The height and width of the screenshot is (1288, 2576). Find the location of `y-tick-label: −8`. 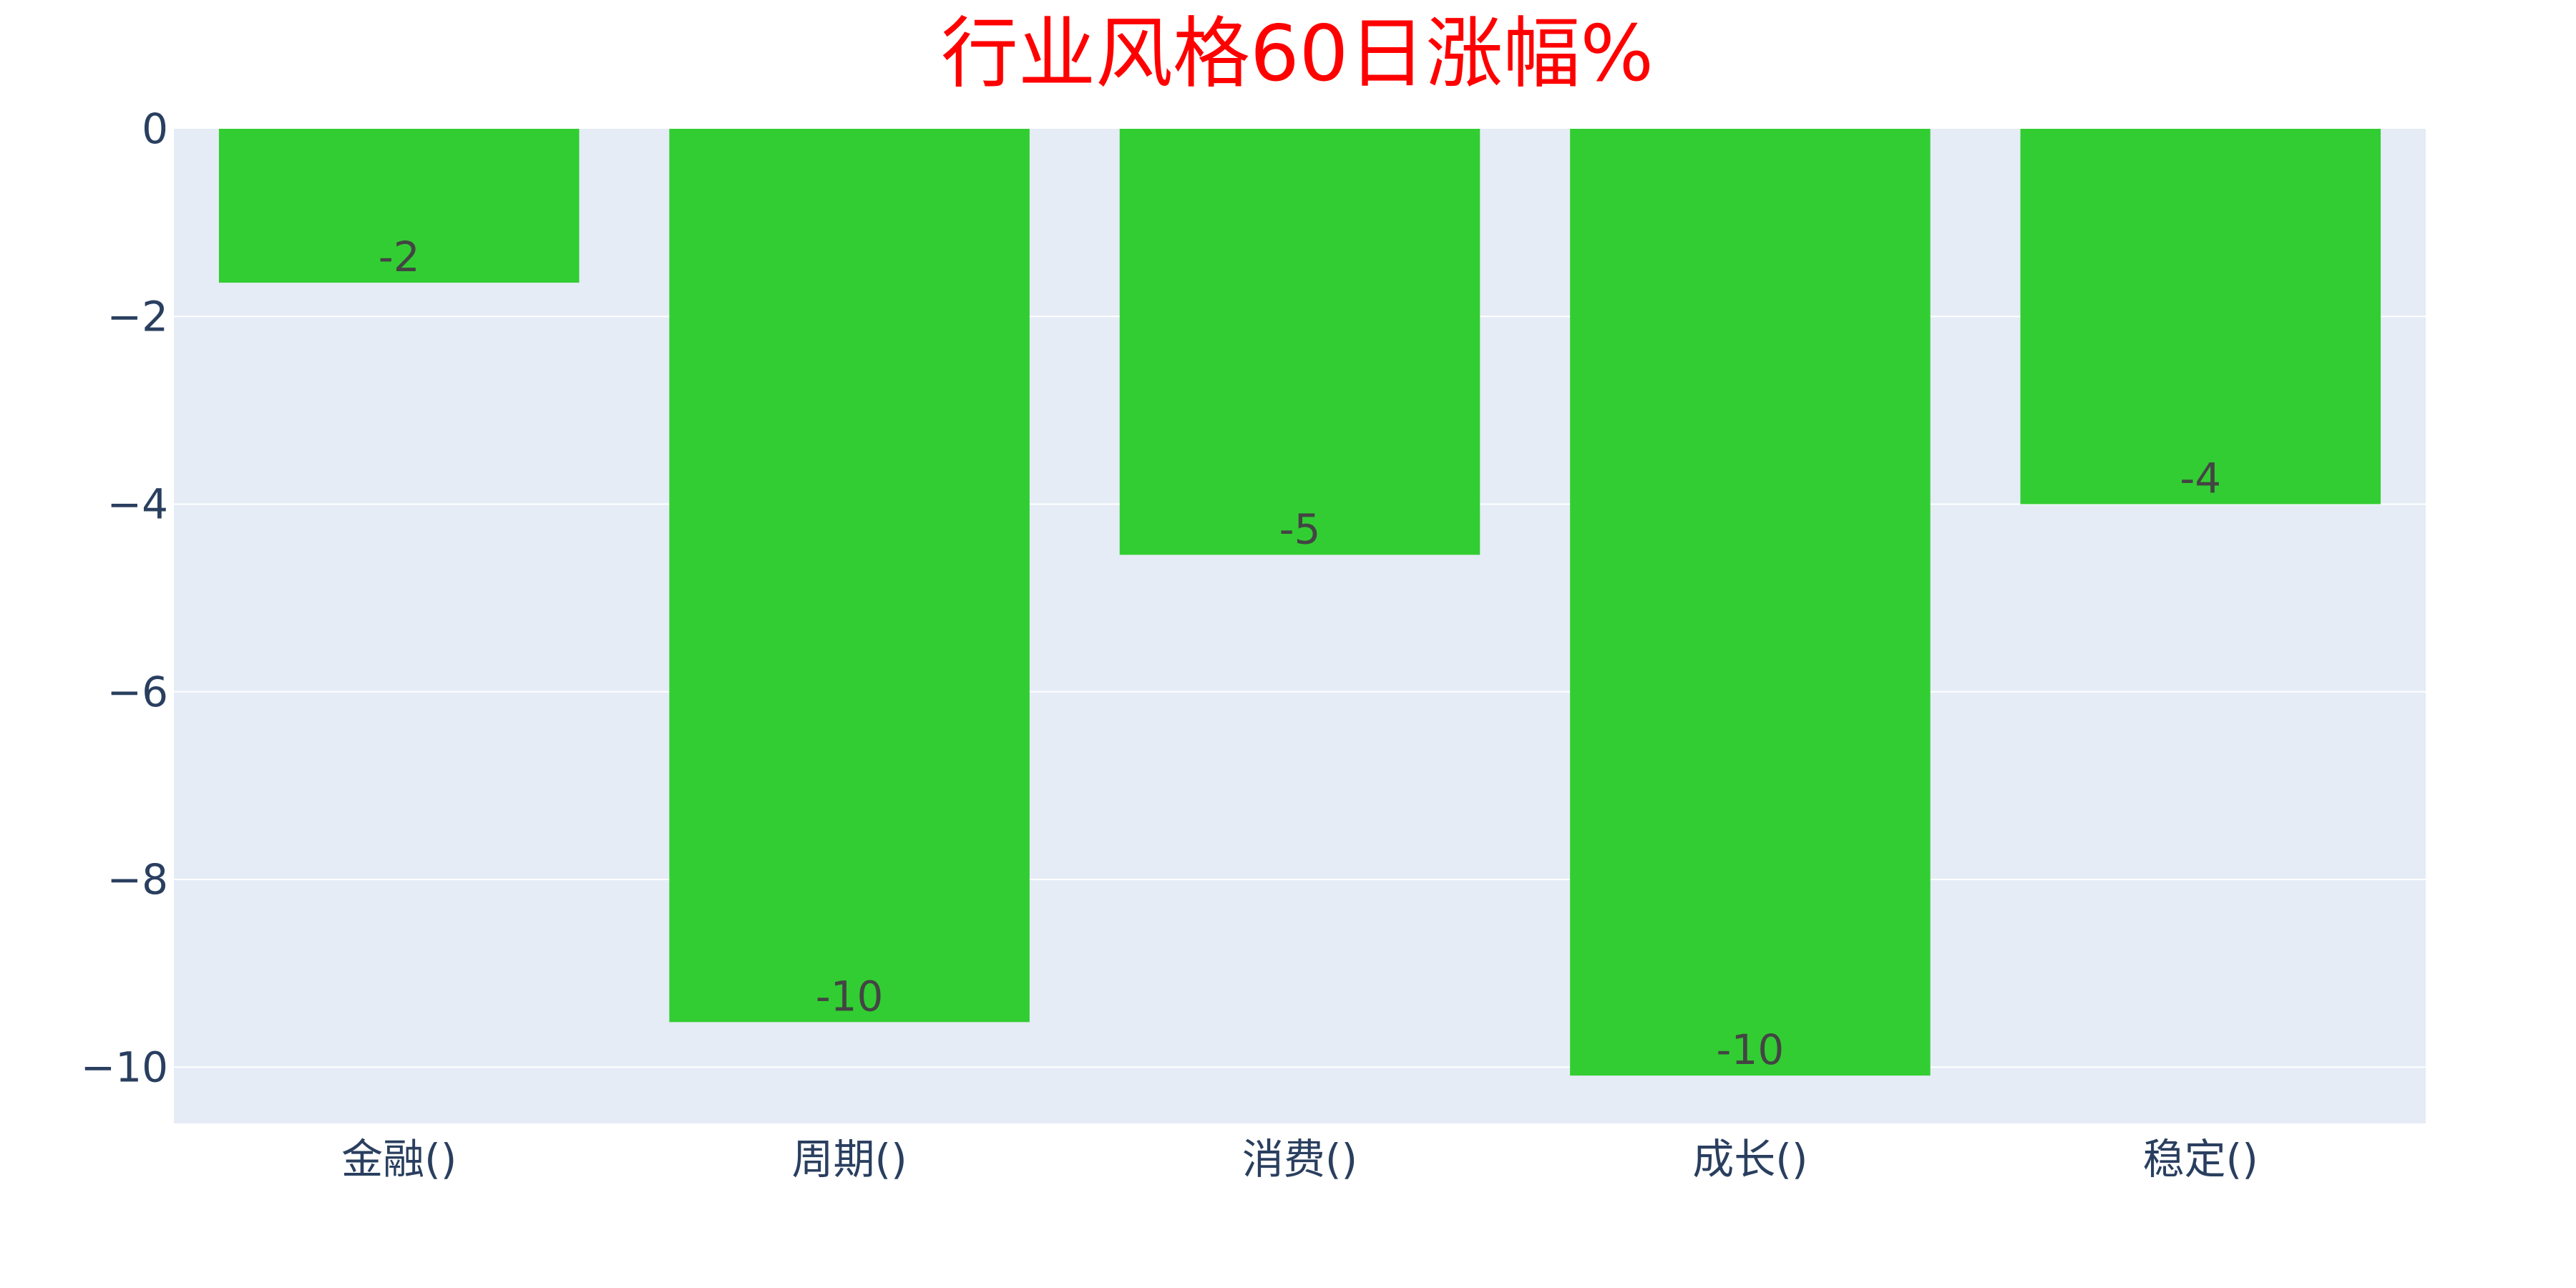

y-tick-label: −8 is located at coordinates (138, 879).